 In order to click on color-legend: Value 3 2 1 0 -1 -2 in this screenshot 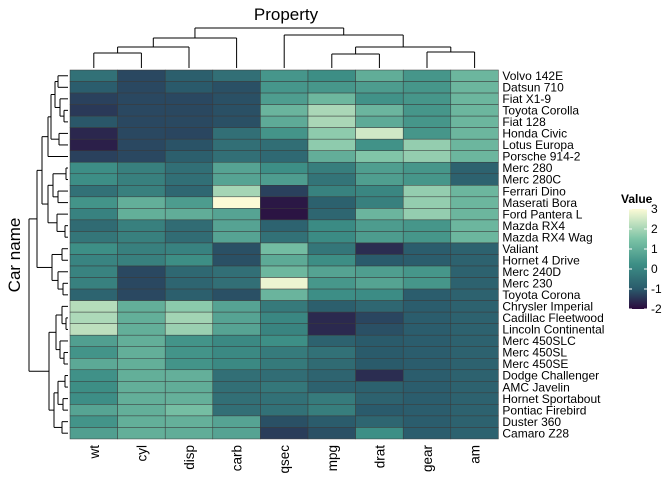, I will do `click(641, 254)`.